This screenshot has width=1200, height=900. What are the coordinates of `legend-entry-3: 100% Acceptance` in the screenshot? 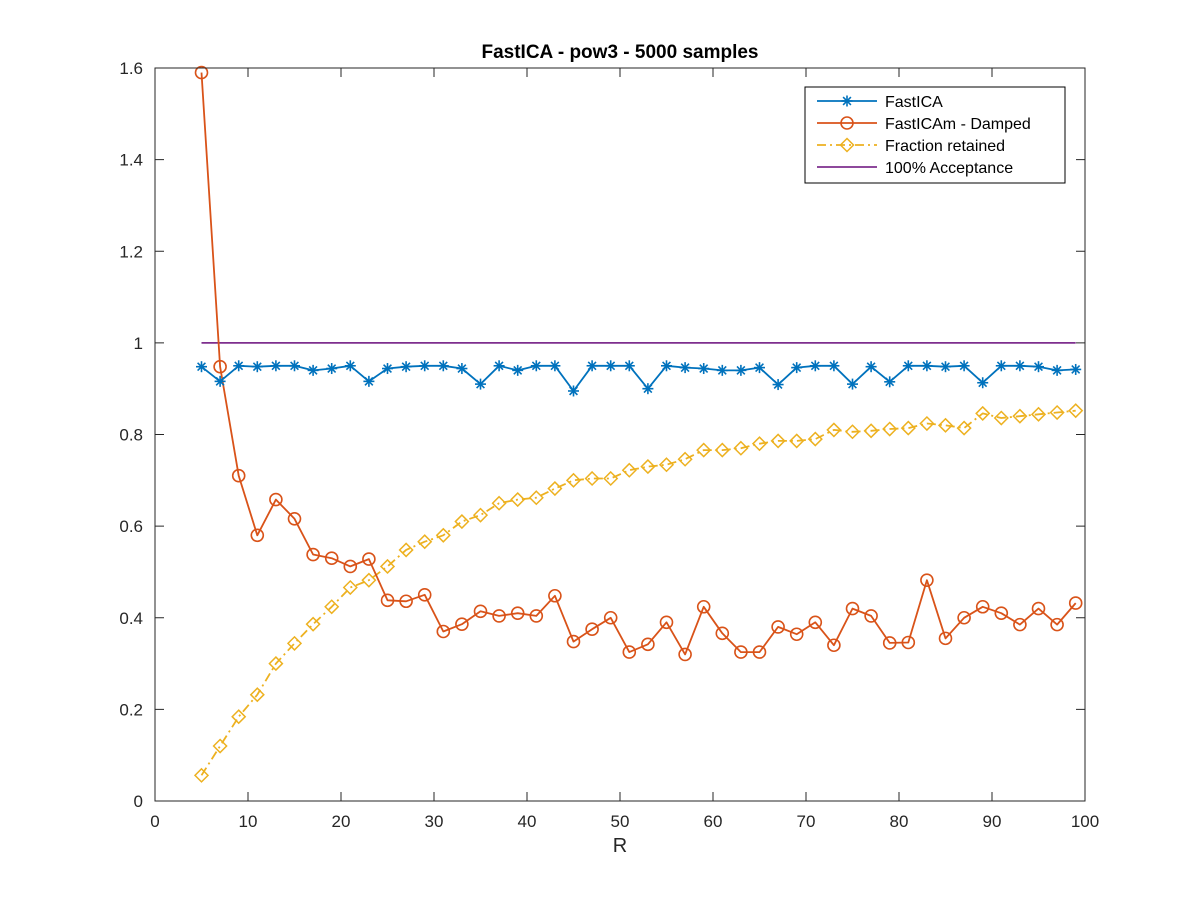 It's located at (915, 168).